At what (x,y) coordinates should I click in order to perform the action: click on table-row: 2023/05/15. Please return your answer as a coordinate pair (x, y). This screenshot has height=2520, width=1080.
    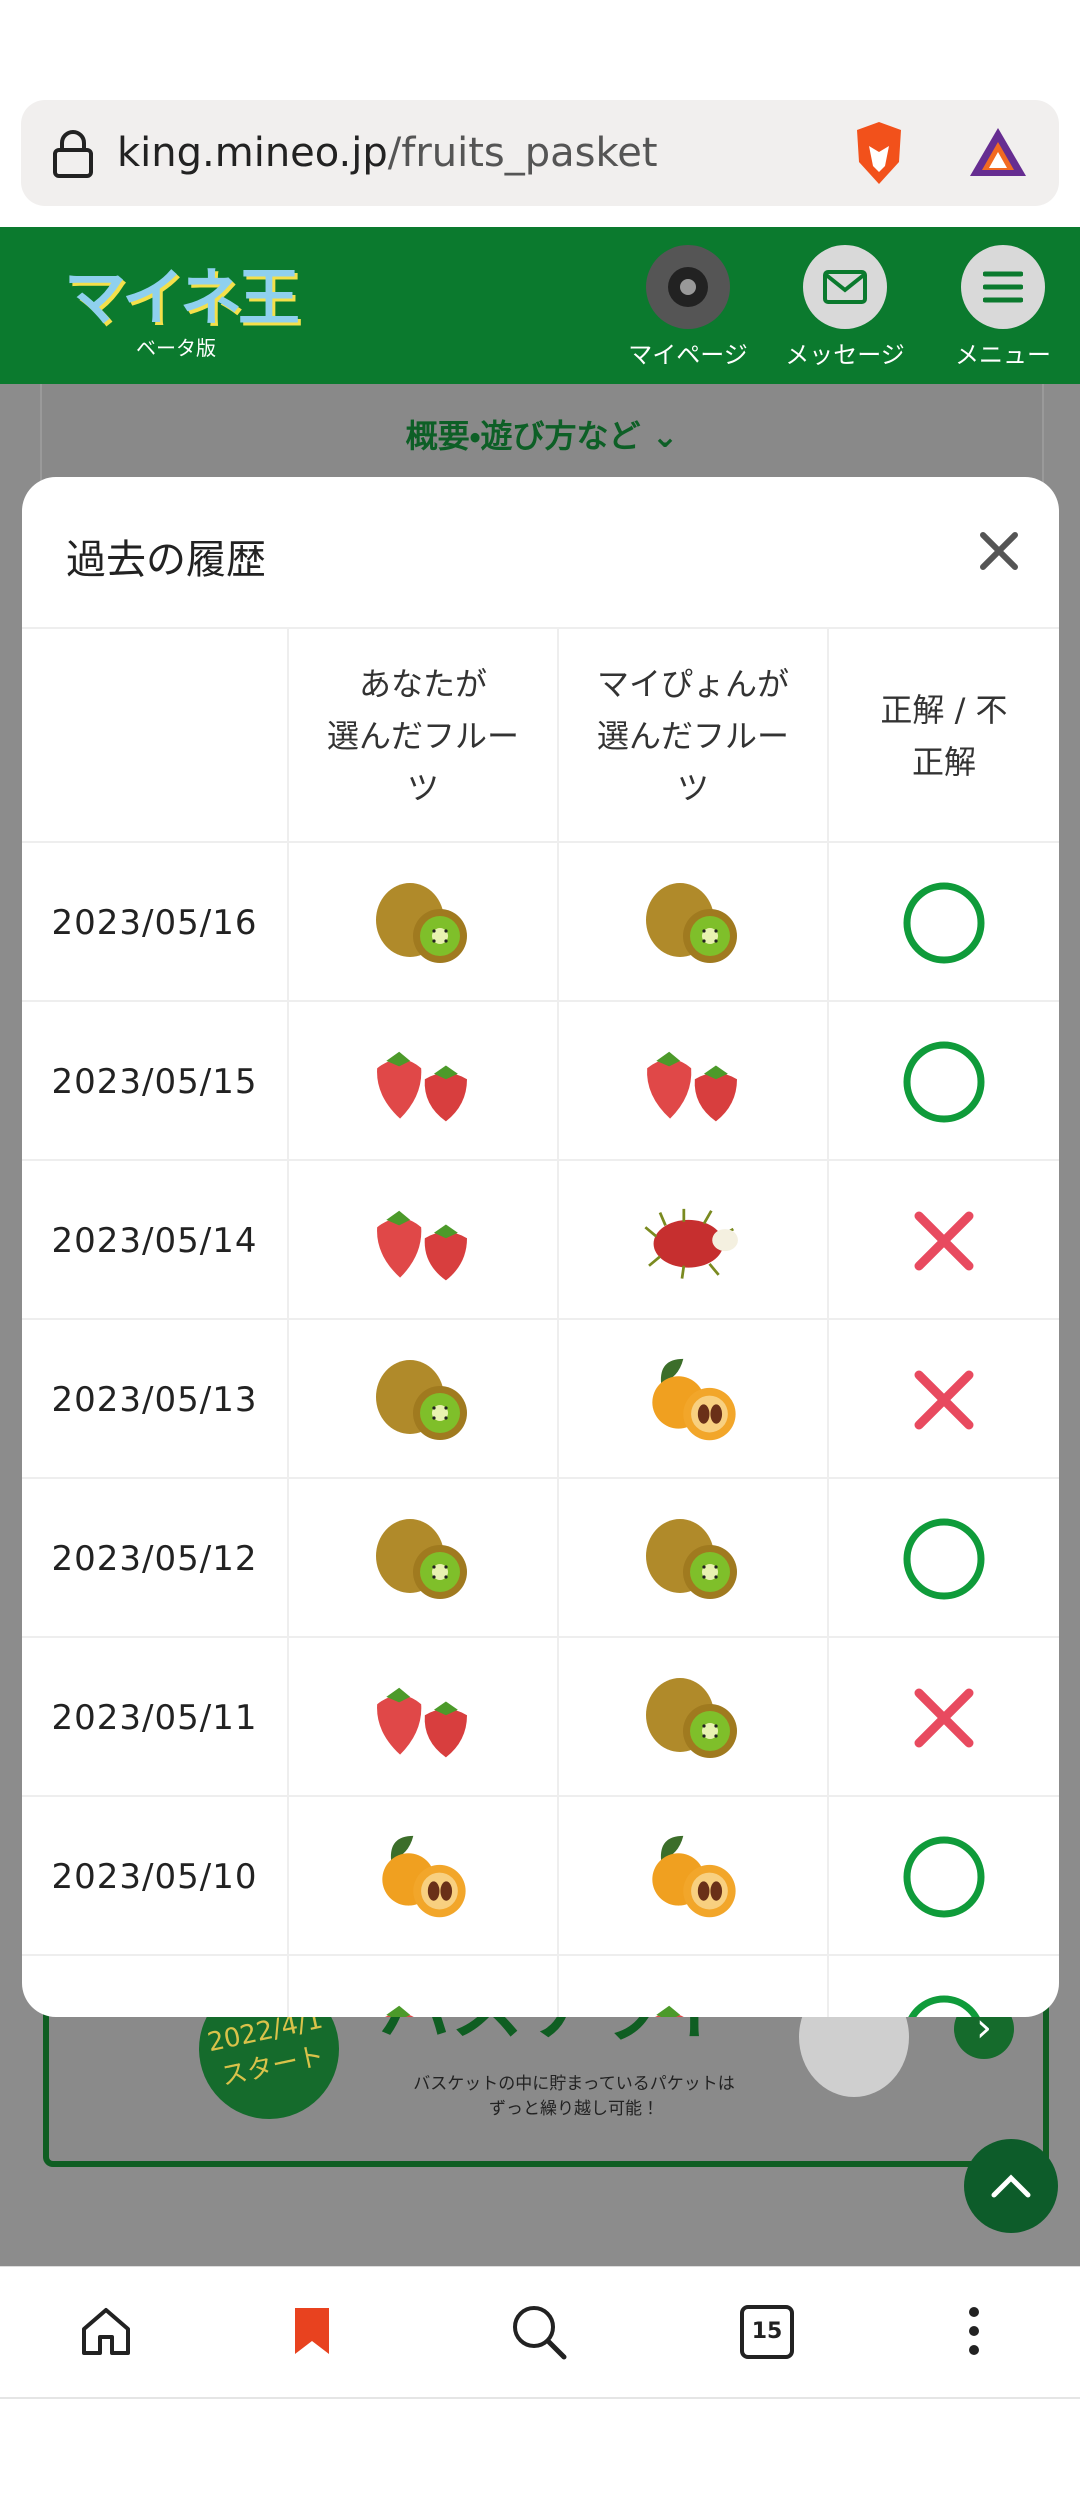
    Looking at the image, I should click on (540, 1080).